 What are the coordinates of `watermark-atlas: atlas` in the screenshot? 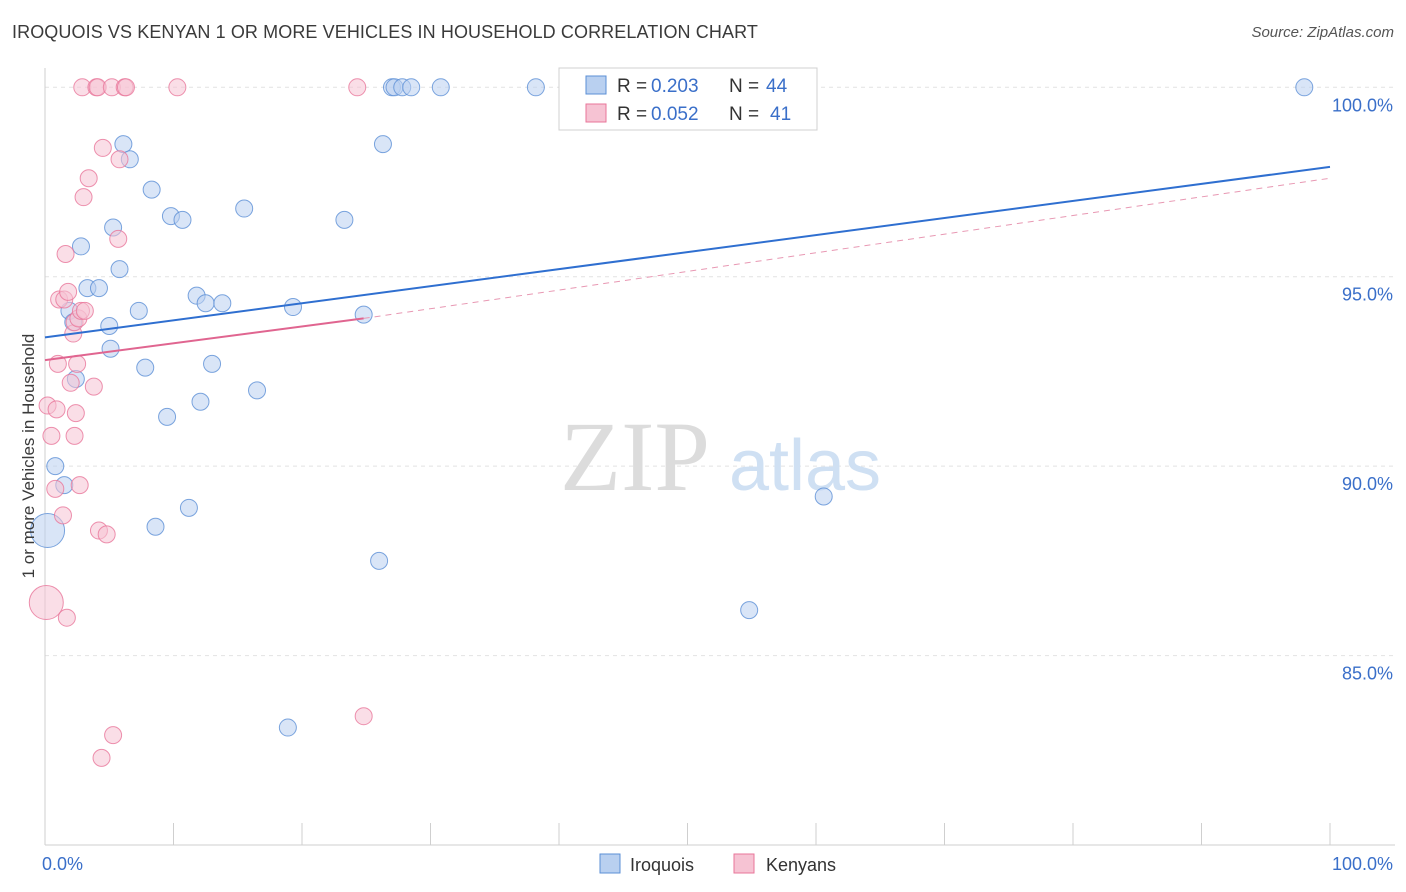 It's located at (805, 466).